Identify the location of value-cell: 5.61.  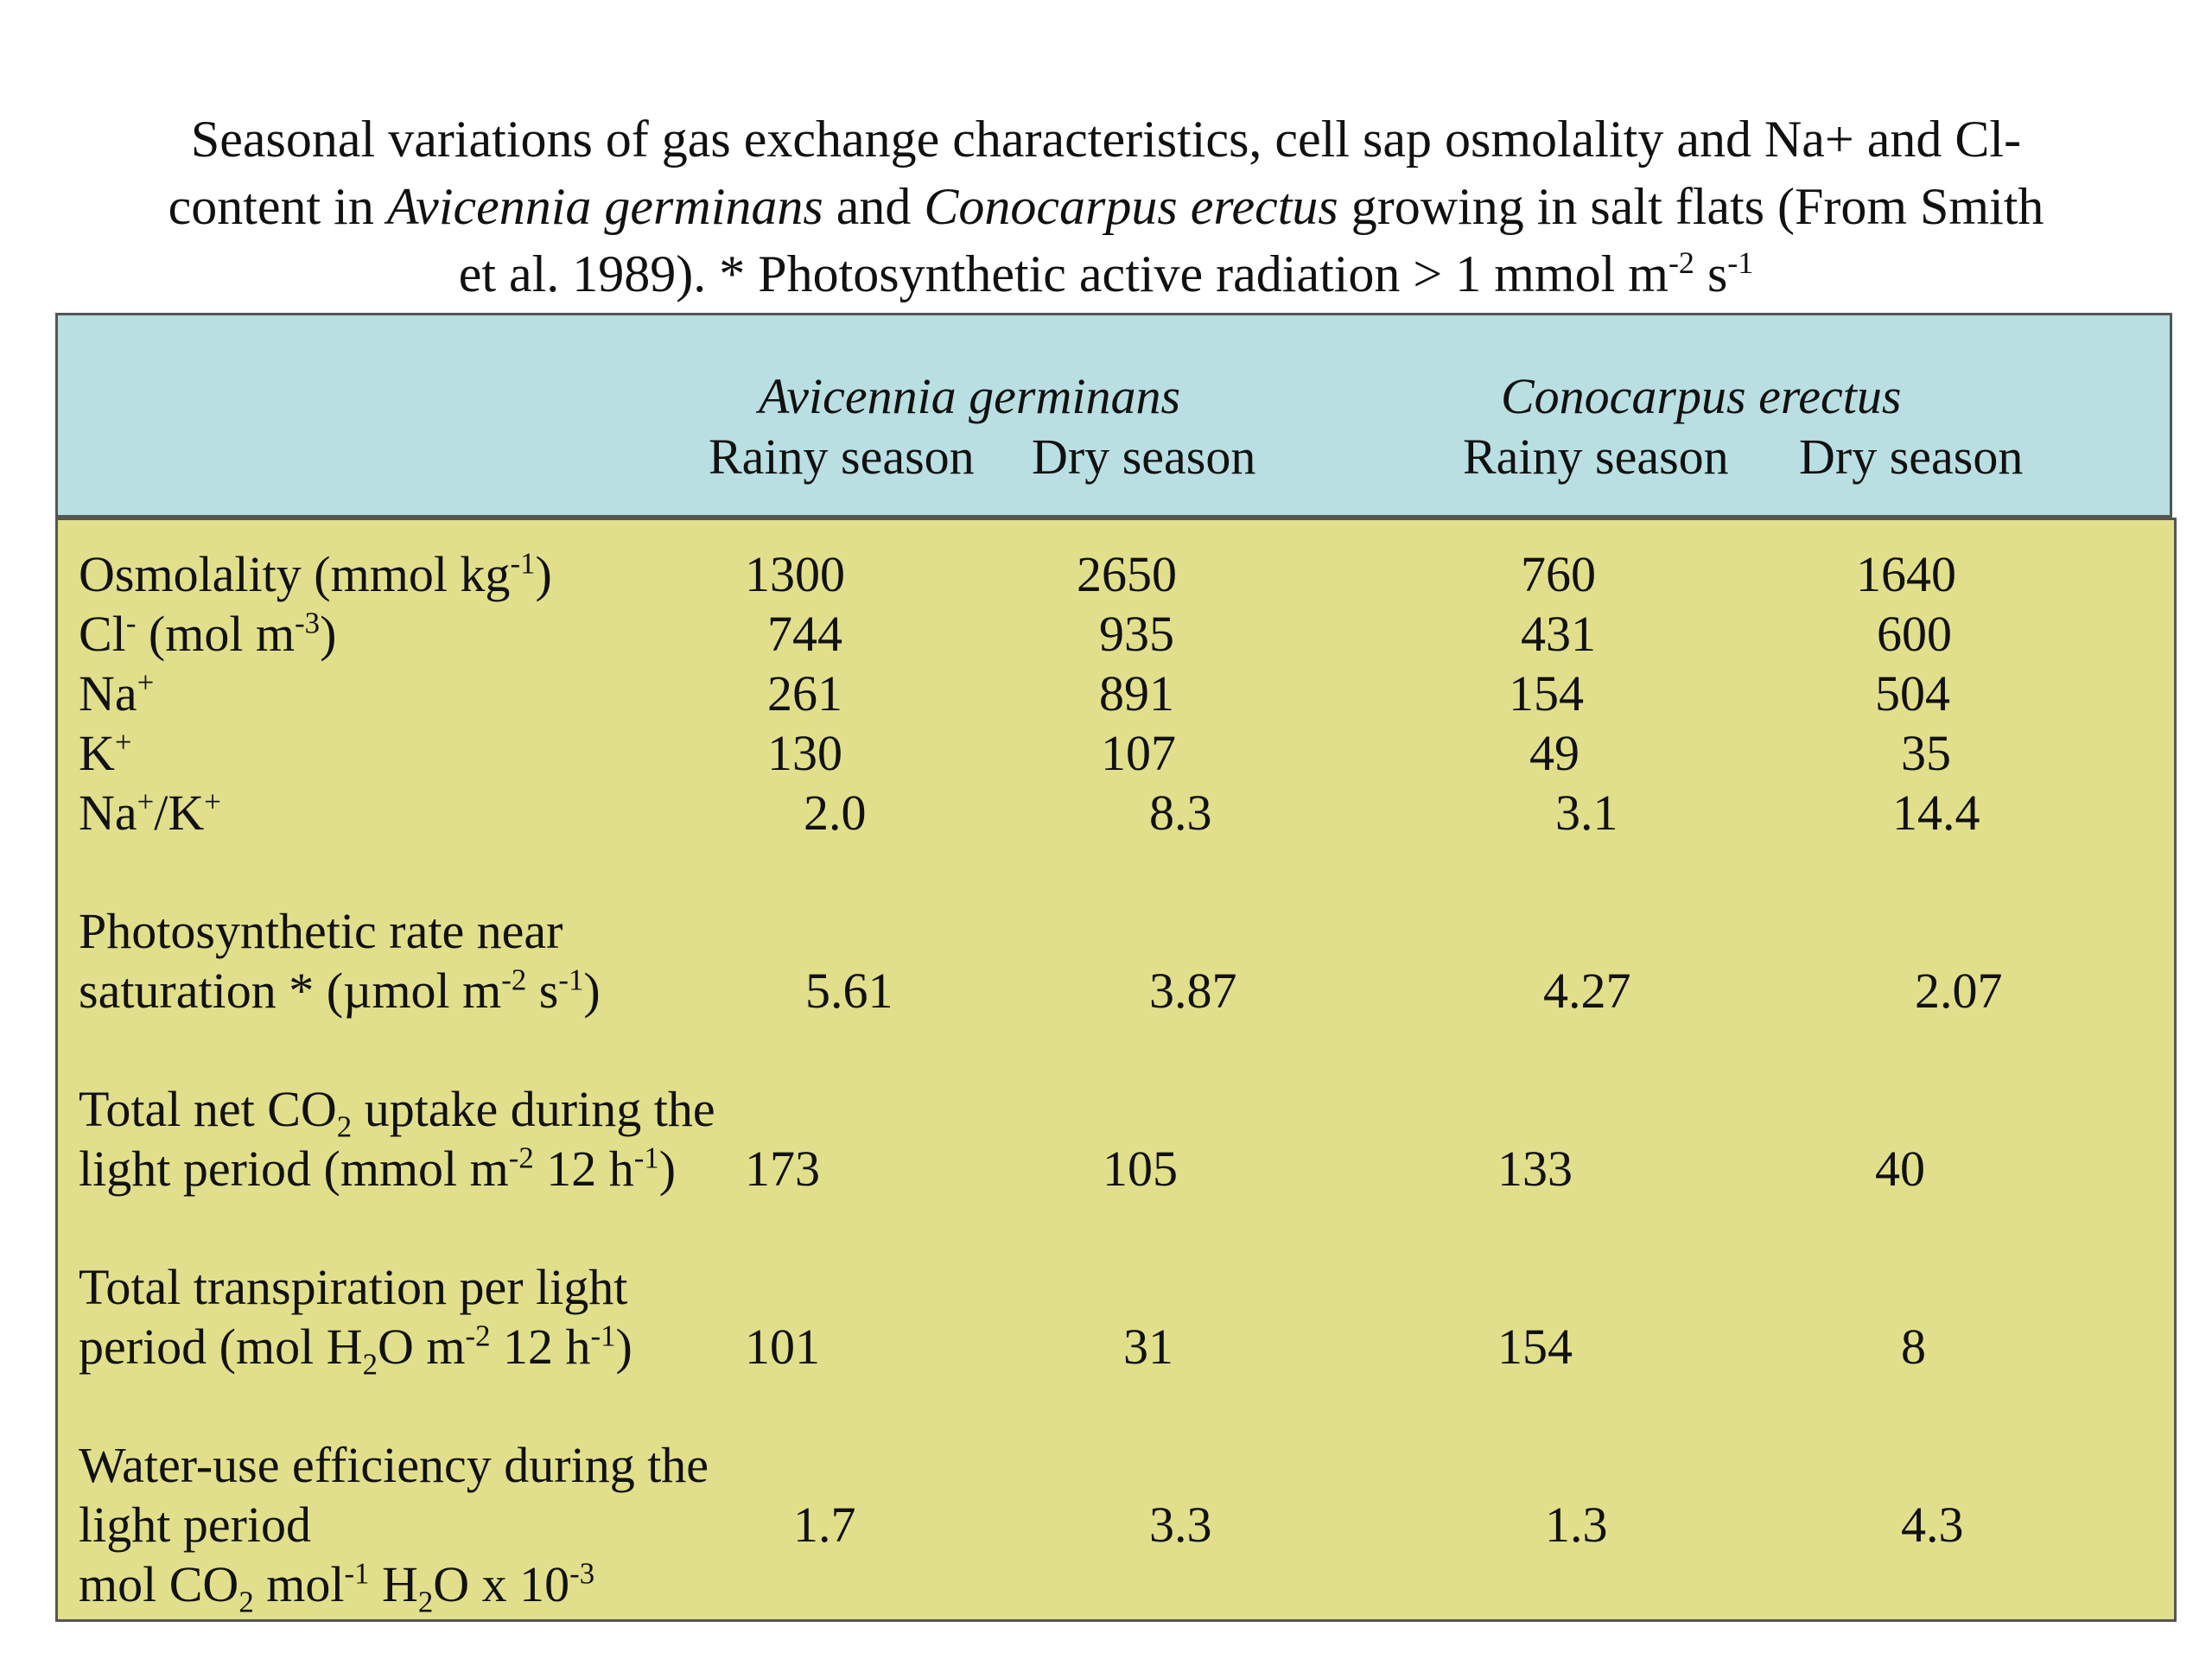
(849, 991).